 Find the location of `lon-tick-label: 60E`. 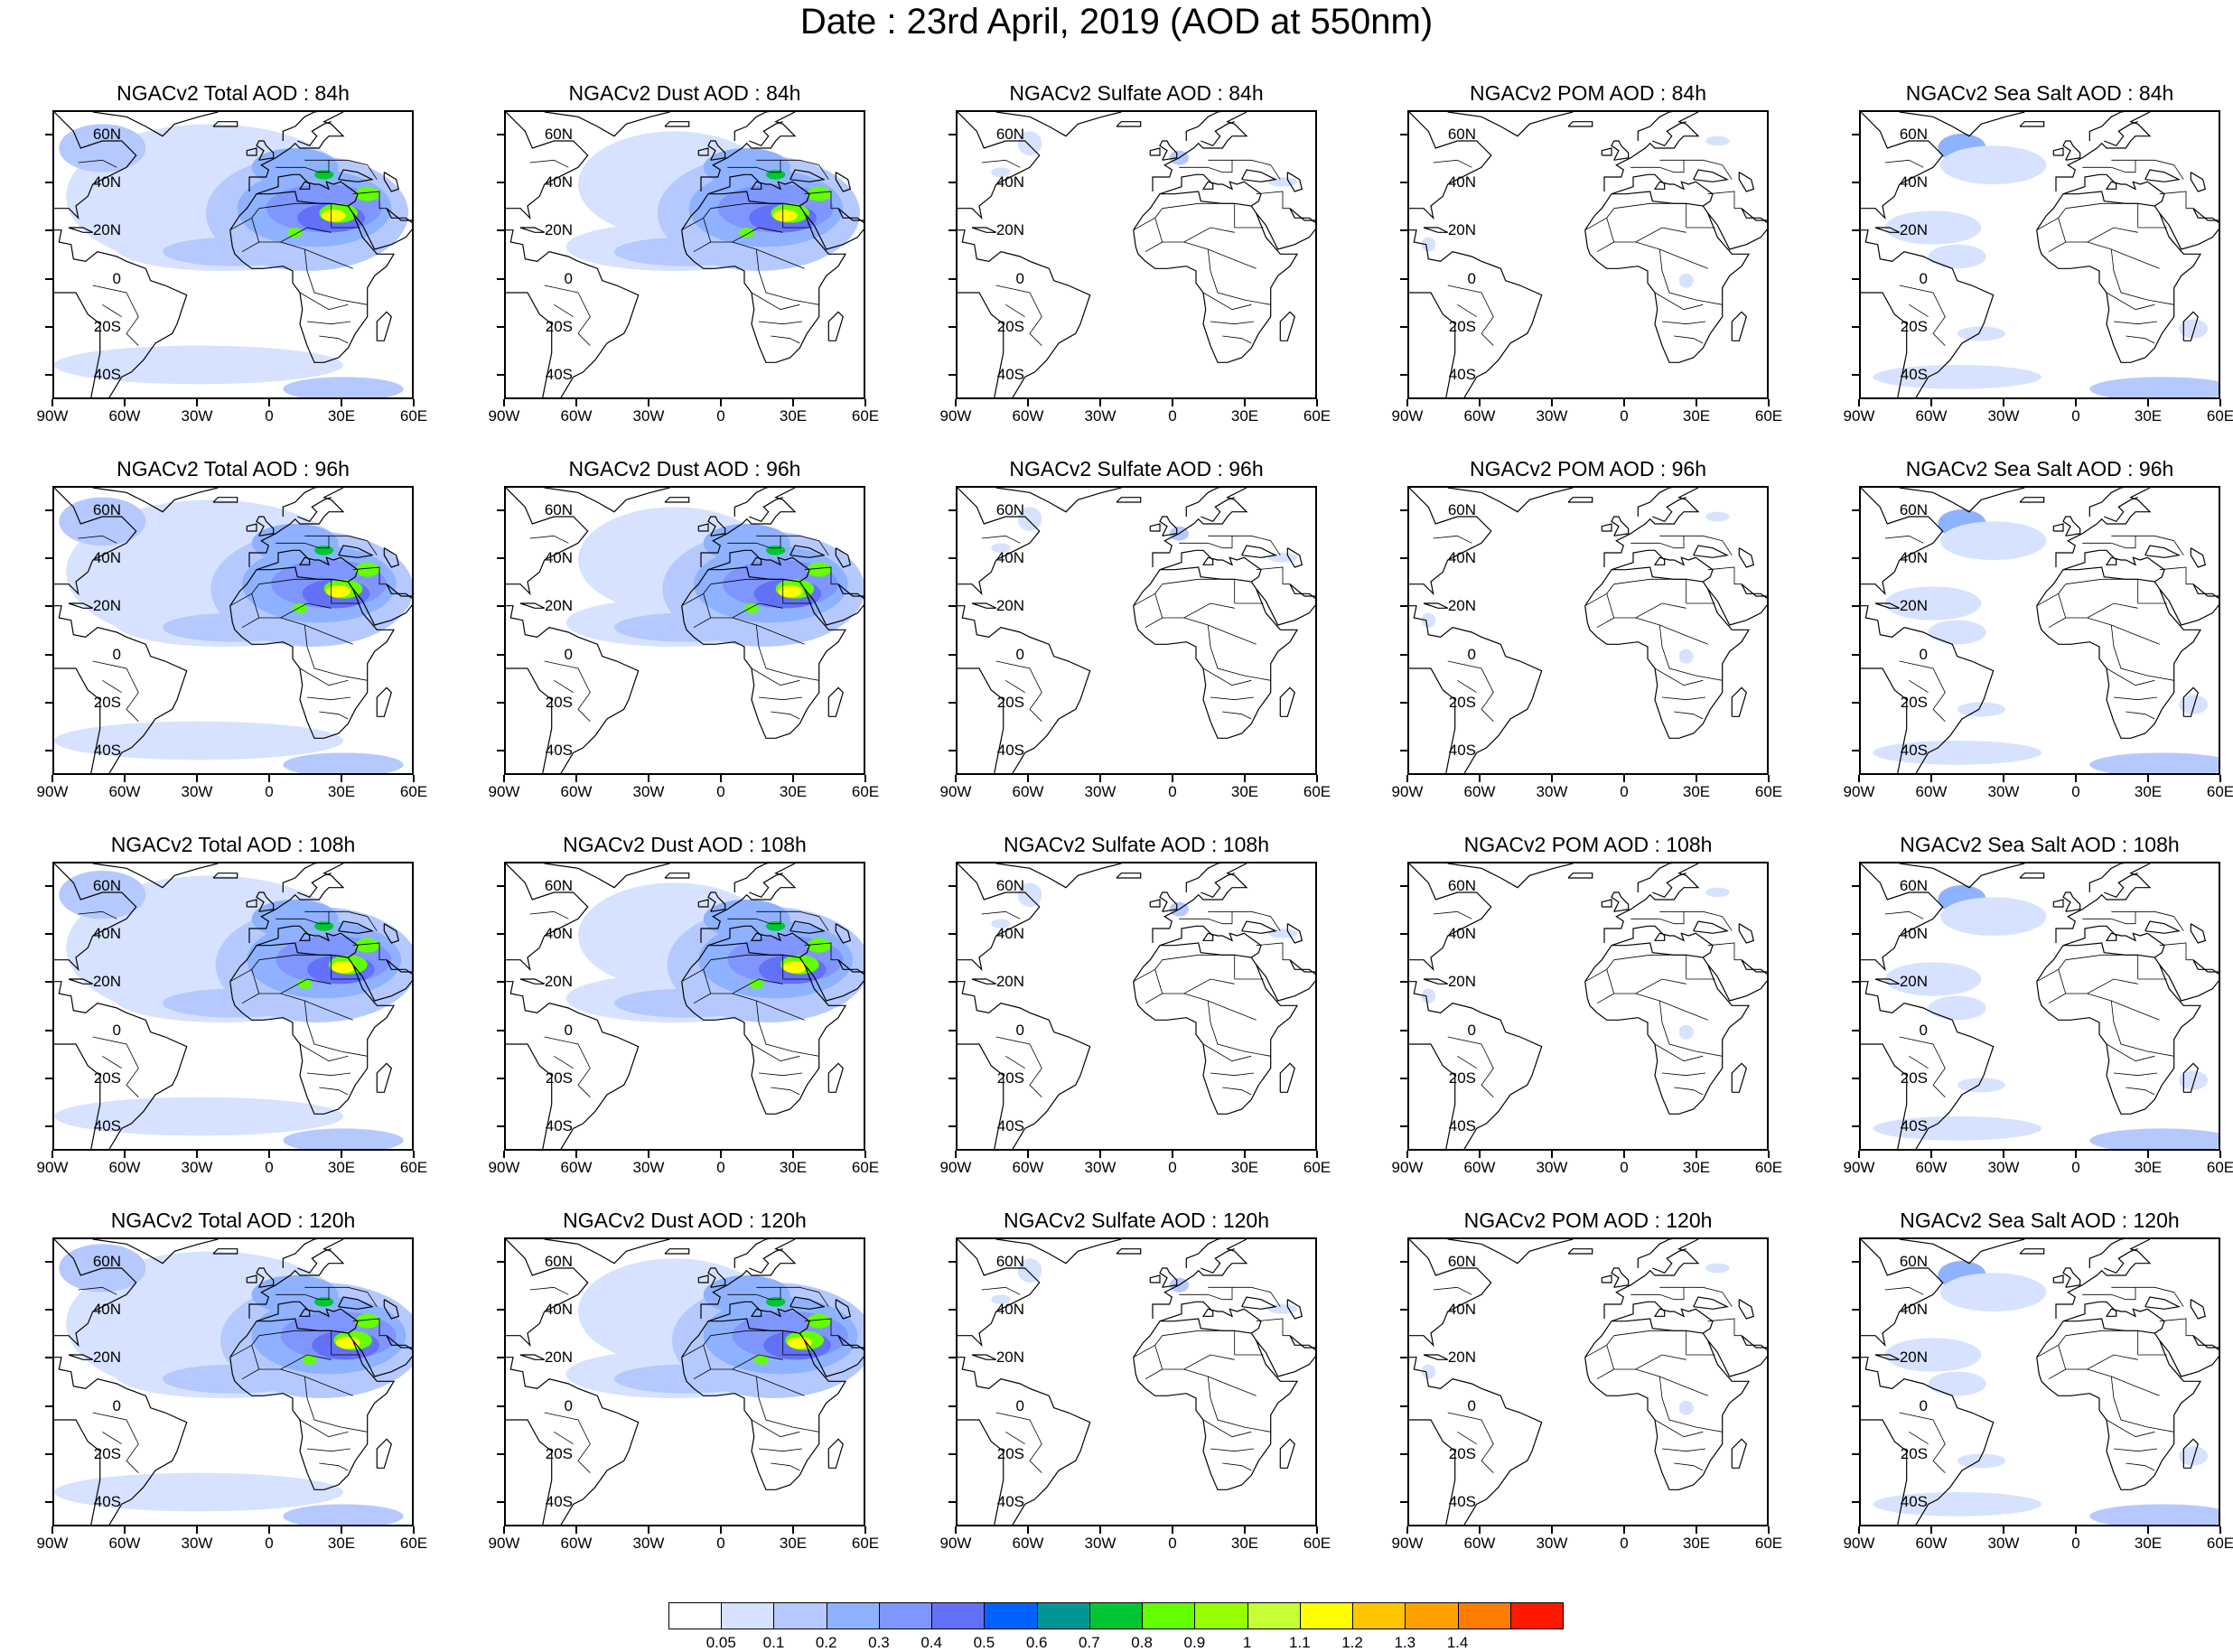

lon-tick-label: 60E is located at coordinates (2219, 1167).